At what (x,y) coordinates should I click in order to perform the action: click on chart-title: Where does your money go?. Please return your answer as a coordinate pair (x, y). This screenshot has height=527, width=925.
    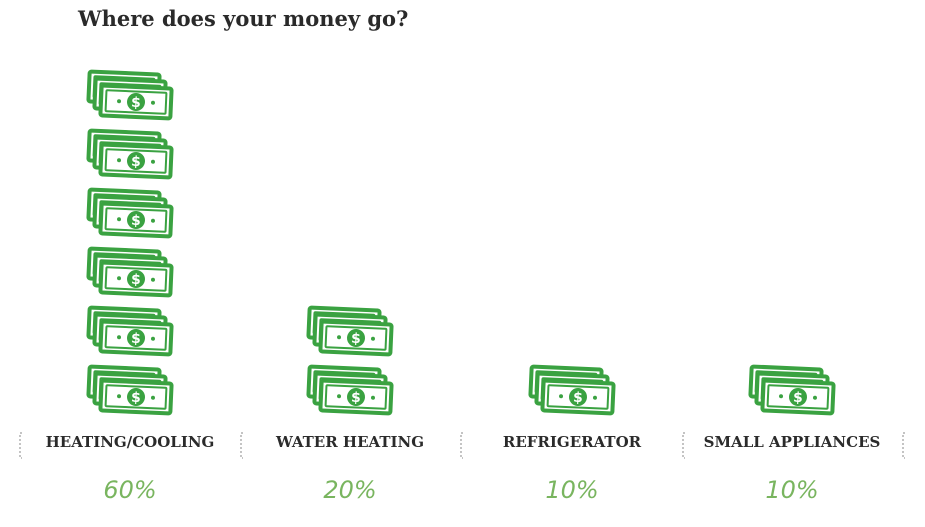
    Looking at the image, I should click on (243, 18).